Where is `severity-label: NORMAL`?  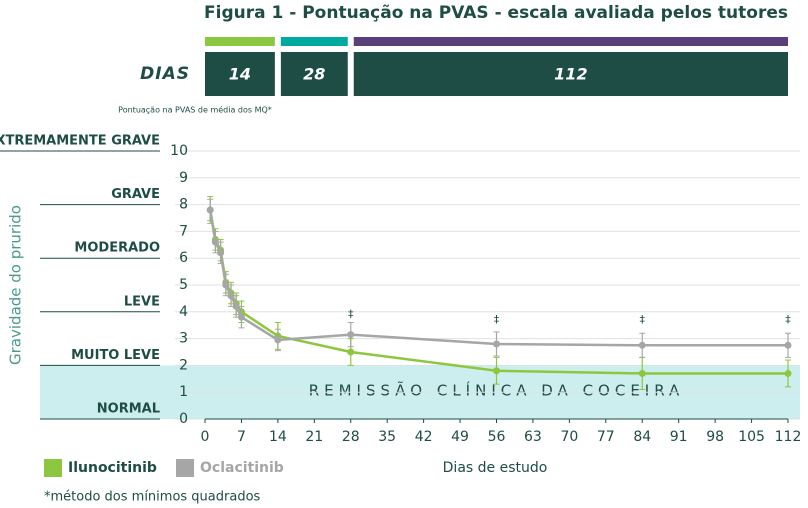
severity-label: NORMAL is located at coordinates (128, 409).